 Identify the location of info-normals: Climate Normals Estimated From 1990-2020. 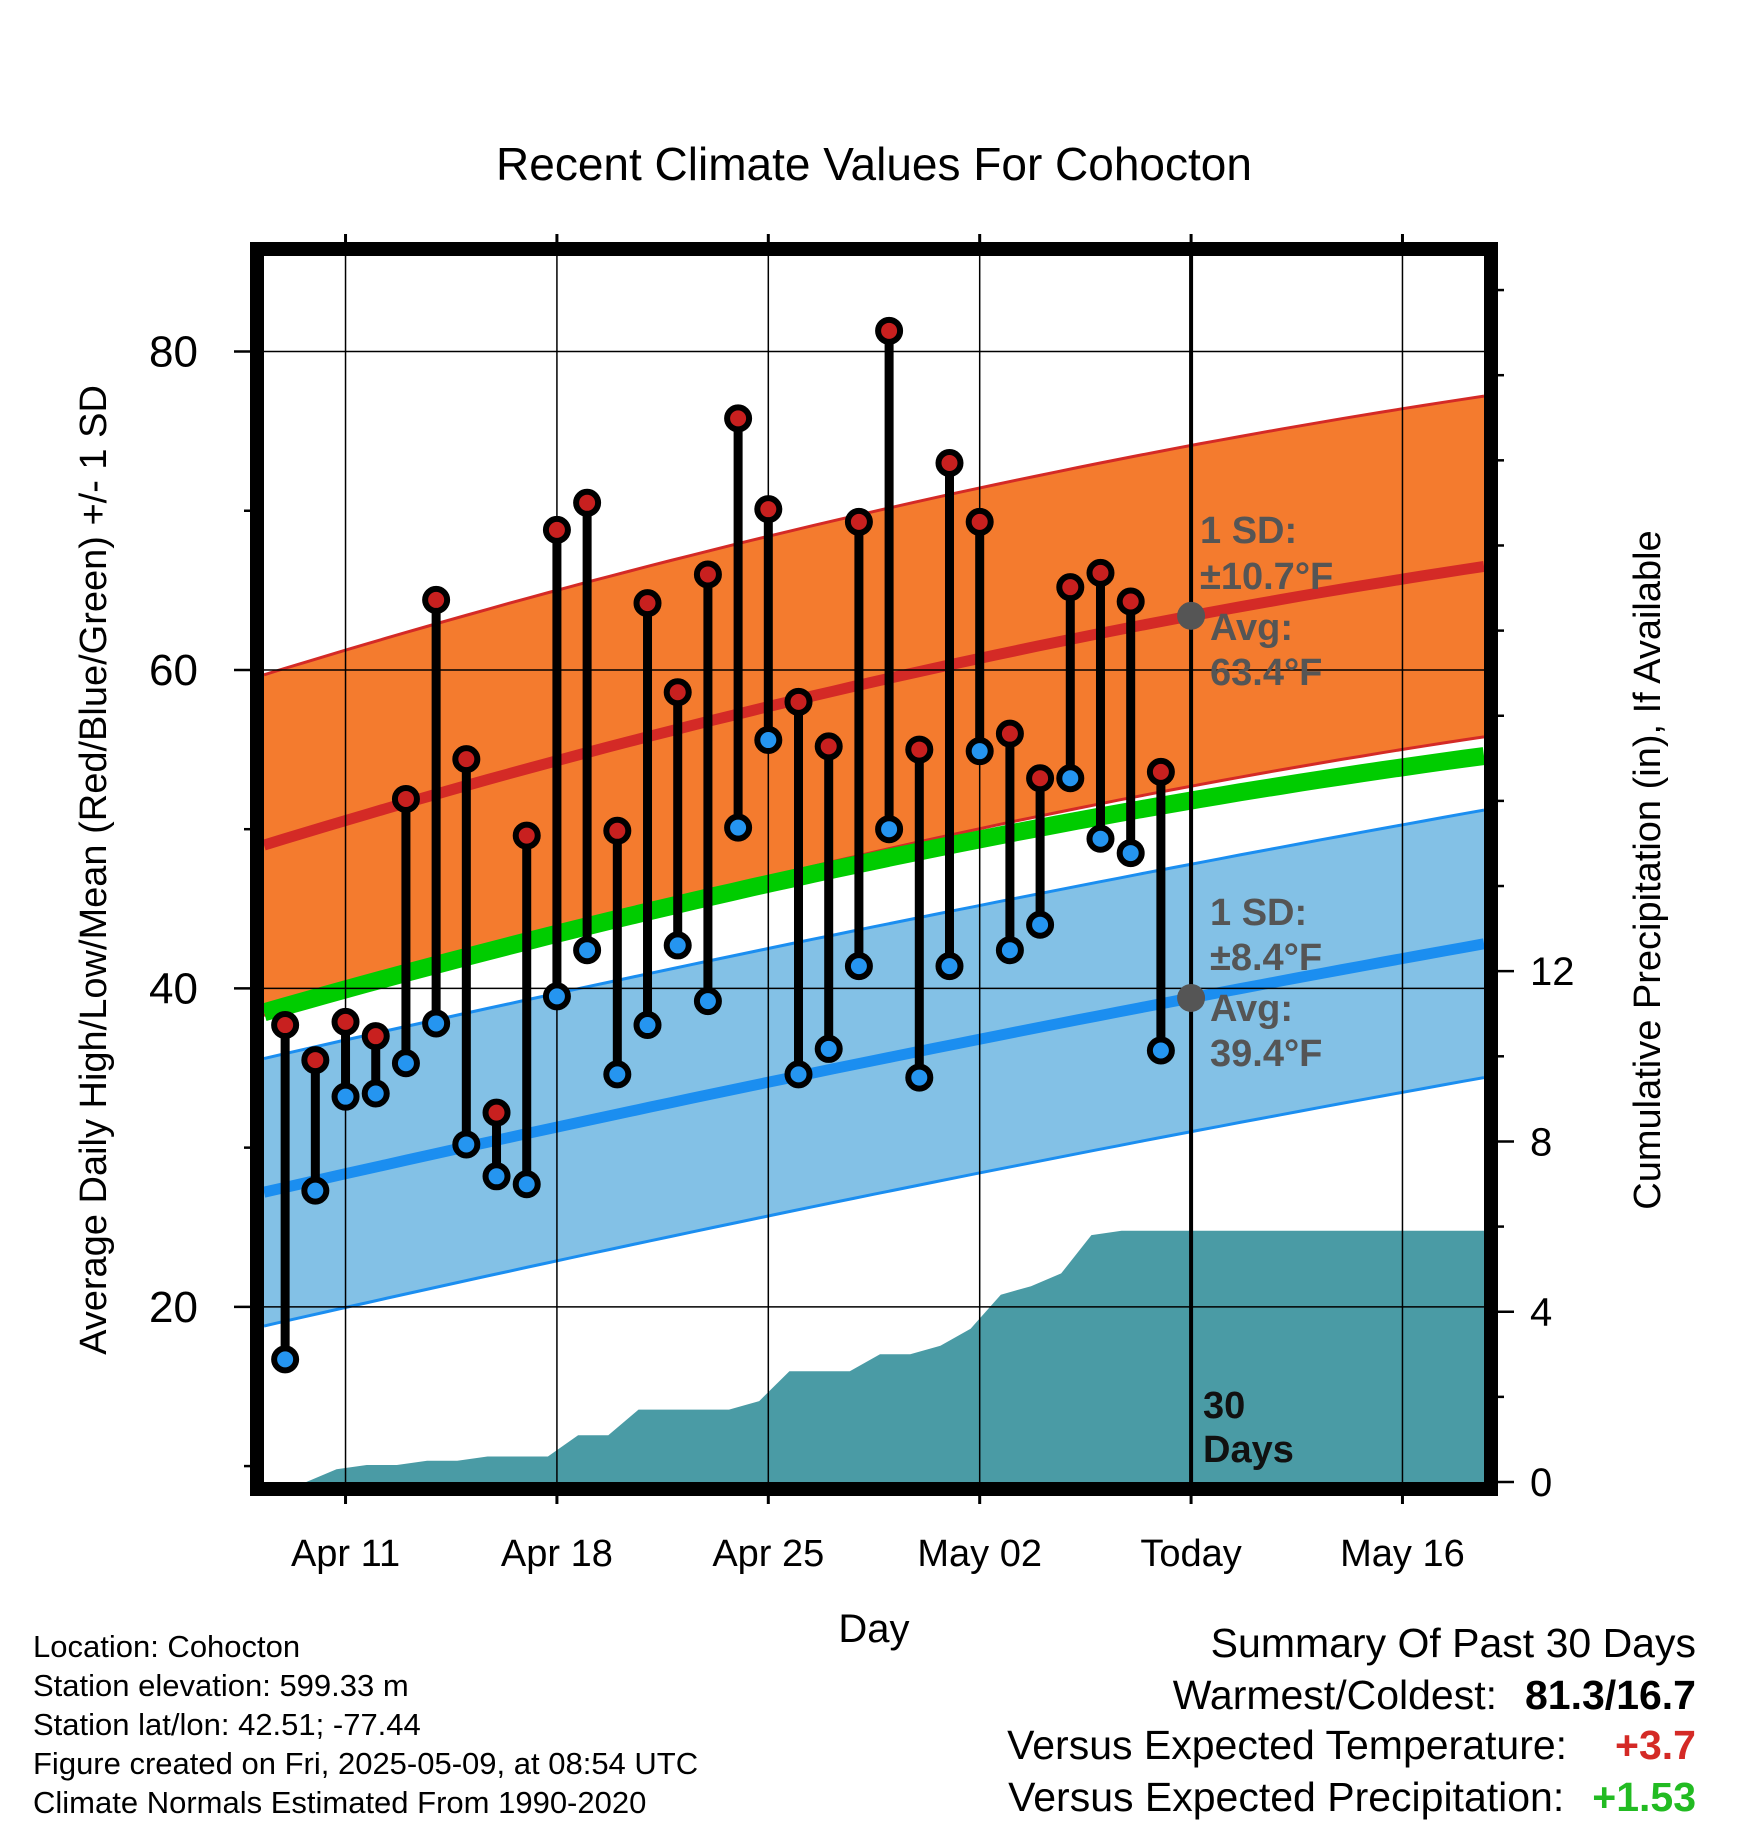
(340, 1802).